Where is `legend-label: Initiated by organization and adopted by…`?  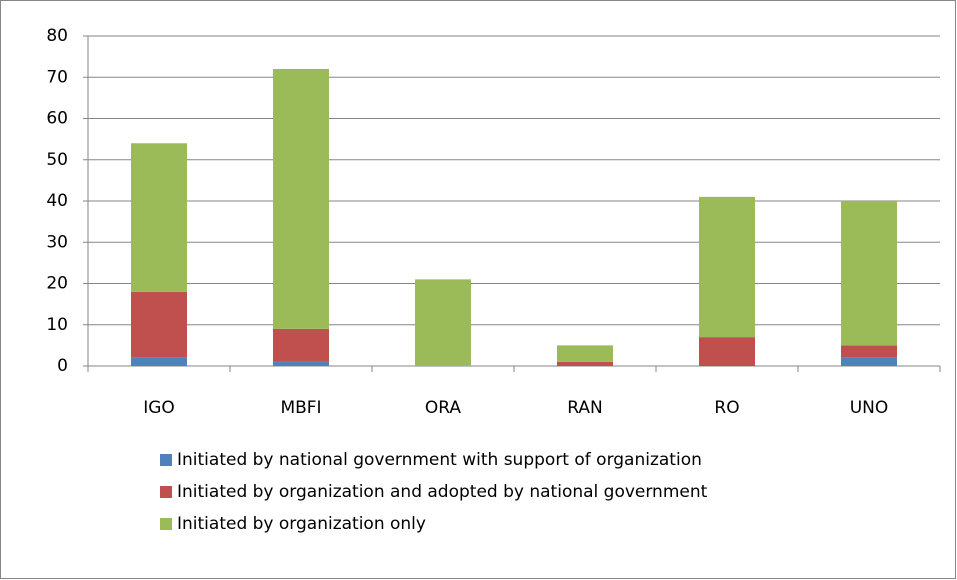
legend-label: Initiated by organization and adopted by… is located at coordinates (442, 492).